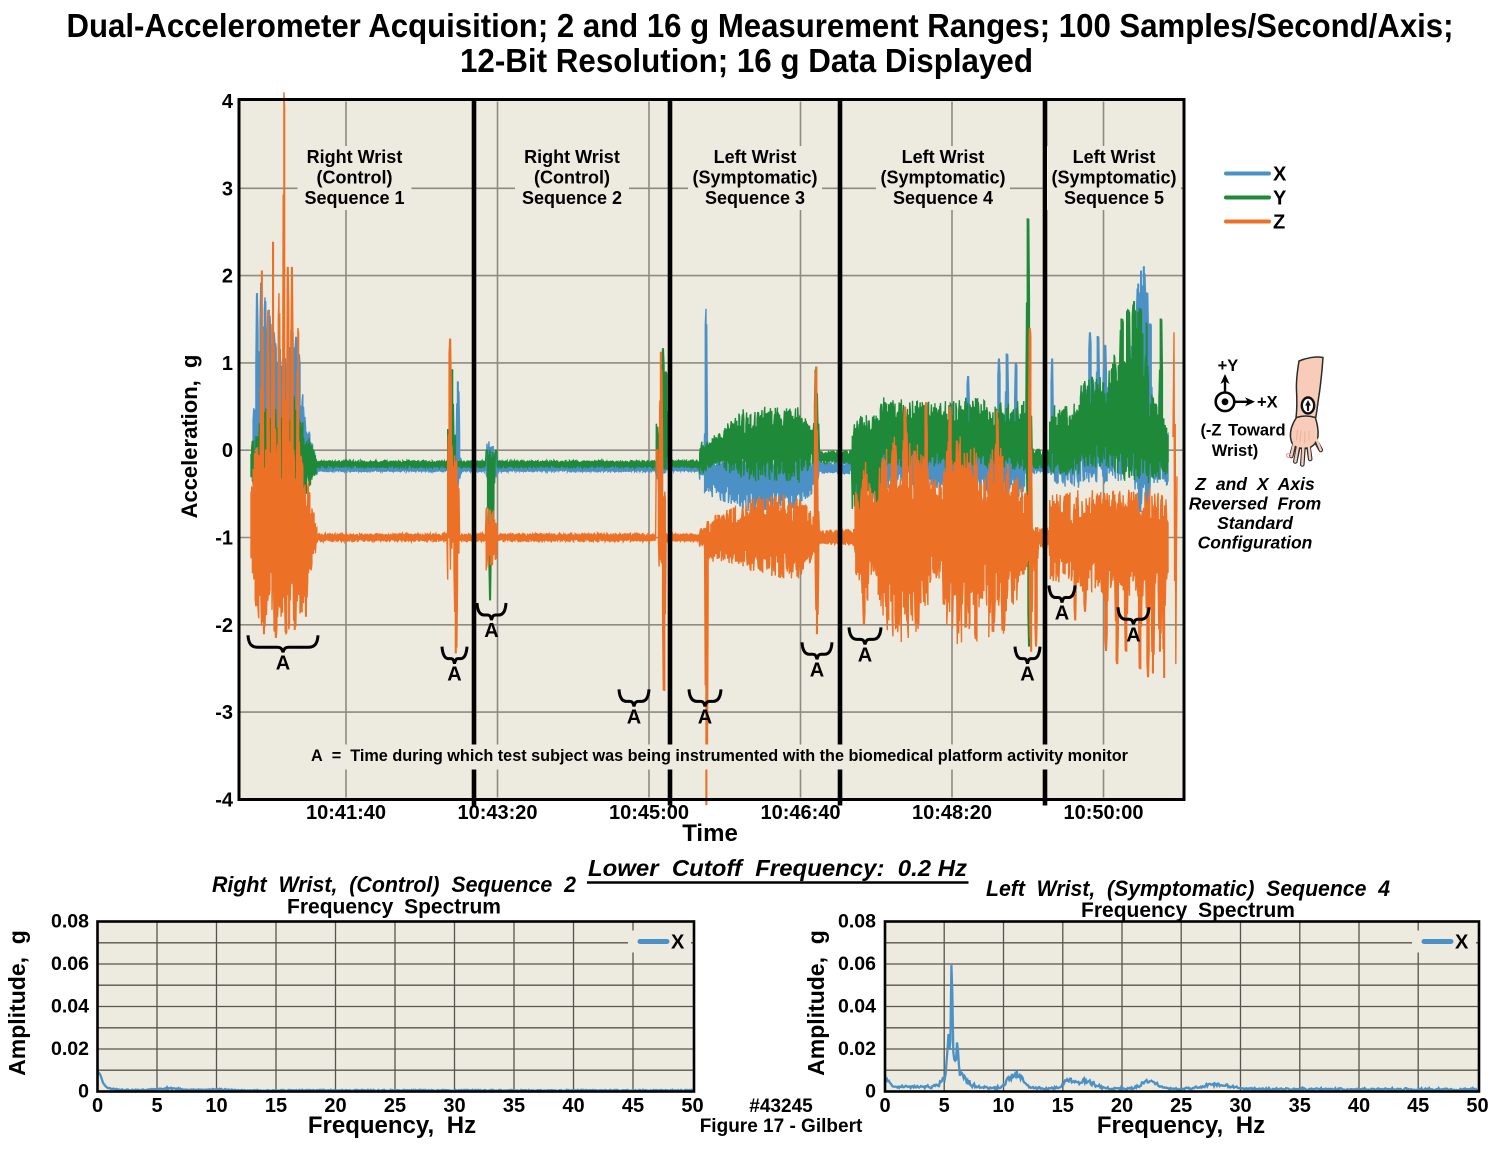 The image size is (1503, 1149). I want to click on svg-text: 10:48:20, so click(952, 813).